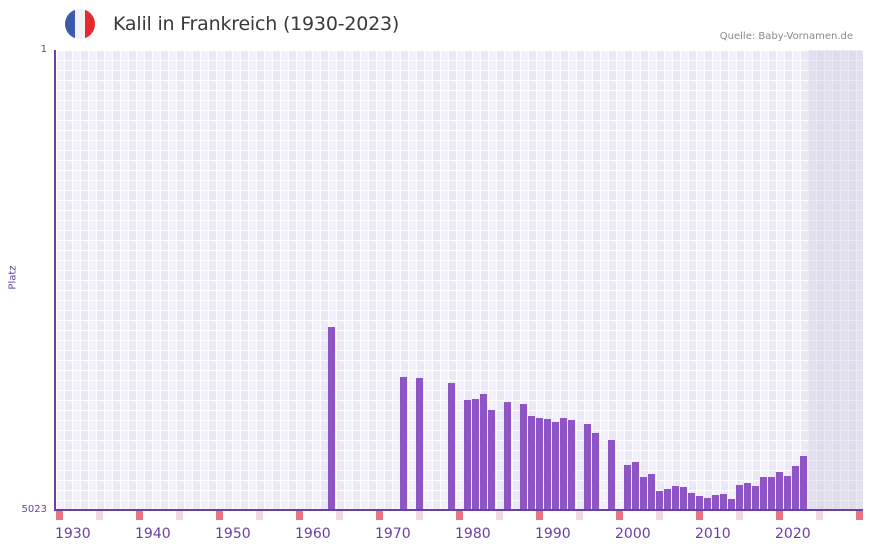 This screenshot has height=552, width=873. I want to click on x-tick-label-1960: 1960, so click(313, 534).